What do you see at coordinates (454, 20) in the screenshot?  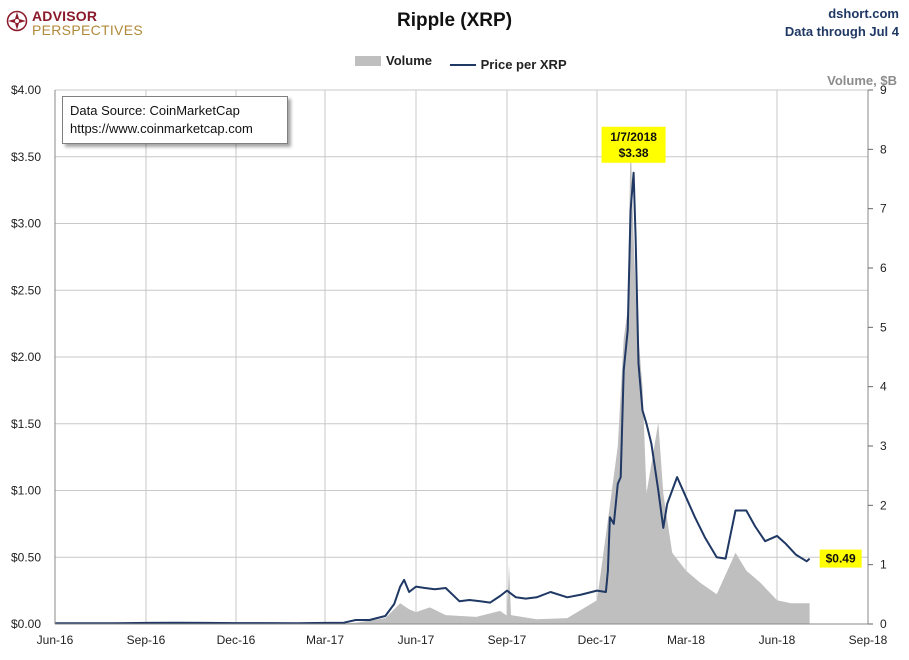 I see `chart-title: Ripple (XRP)` at bounding box center [454, 20].